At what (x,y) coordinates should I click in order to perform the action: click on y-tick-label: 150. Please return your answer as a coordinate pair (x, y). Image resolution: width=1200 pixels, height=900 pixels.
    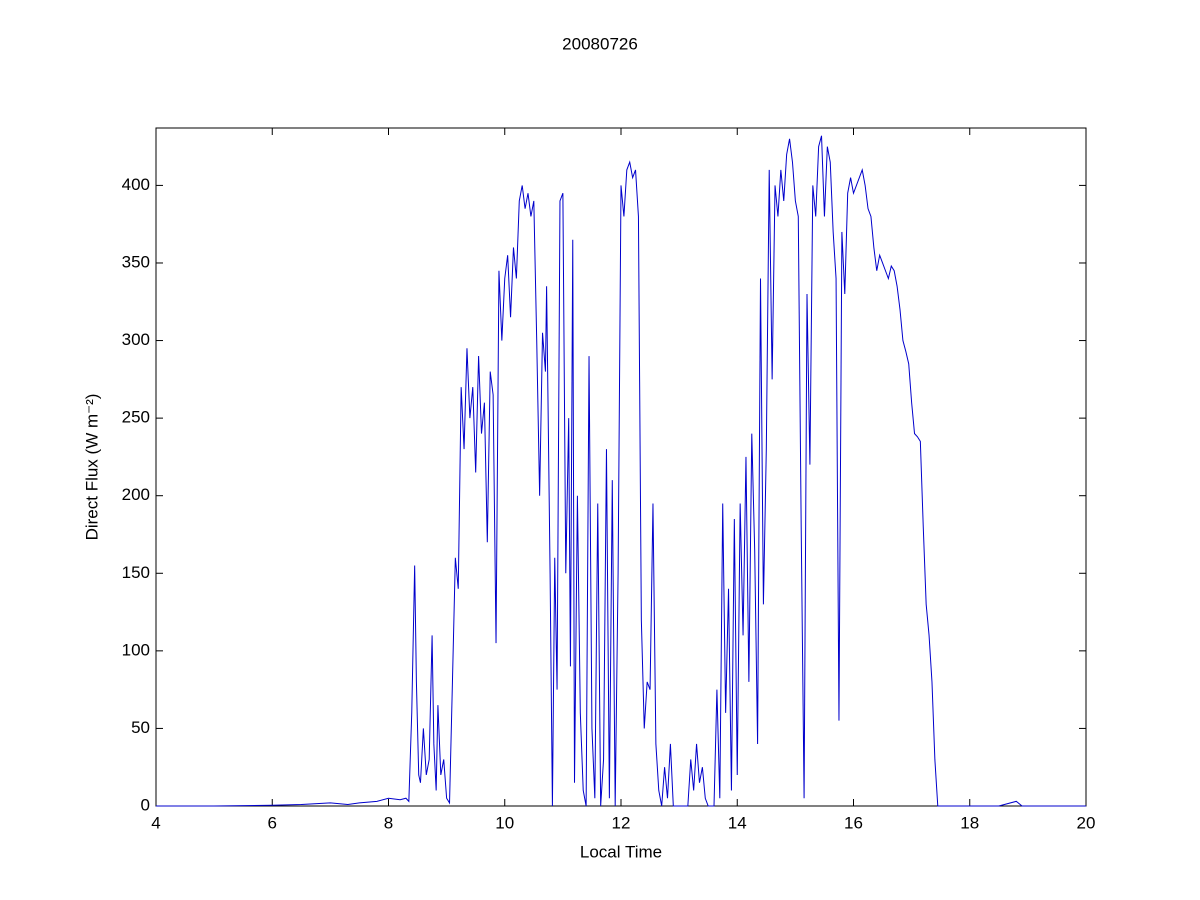
    Looking at the image, I should click on (136, 572).